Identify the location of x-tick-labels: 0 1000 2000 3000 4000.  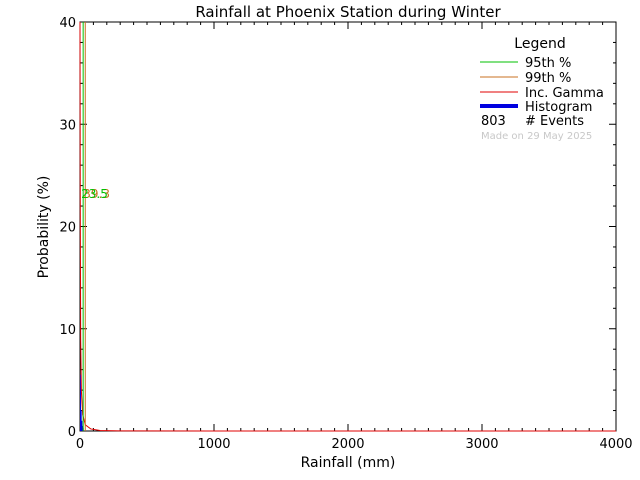
(354, 444).